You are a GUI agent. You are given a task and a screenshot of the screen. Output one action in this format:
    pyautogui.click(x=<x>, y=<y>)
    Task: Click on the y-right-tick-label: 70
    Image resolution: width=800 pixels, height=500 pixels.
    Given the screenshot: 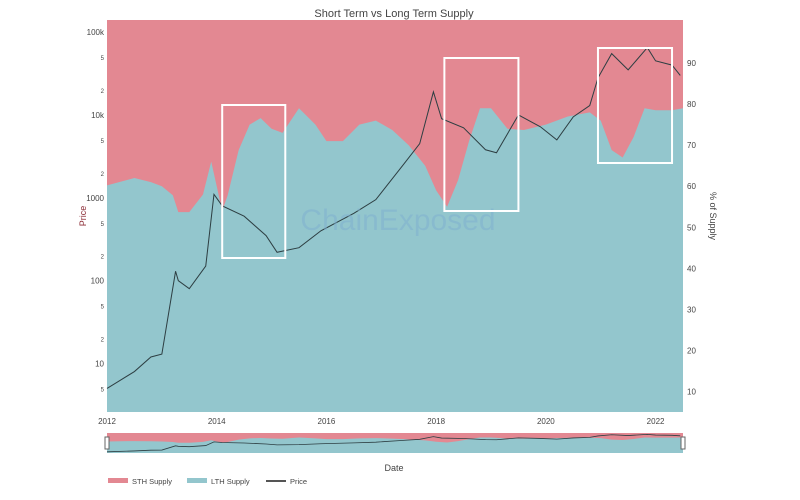 What is the action you would take?
    pyautogui.click(x=691, y=145)
    